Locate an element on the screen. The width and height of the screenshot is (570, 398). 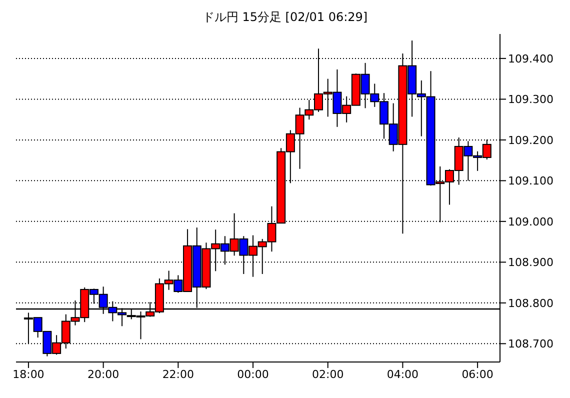
x-tick-label: 06:00 is located at coordinates (478, 374).